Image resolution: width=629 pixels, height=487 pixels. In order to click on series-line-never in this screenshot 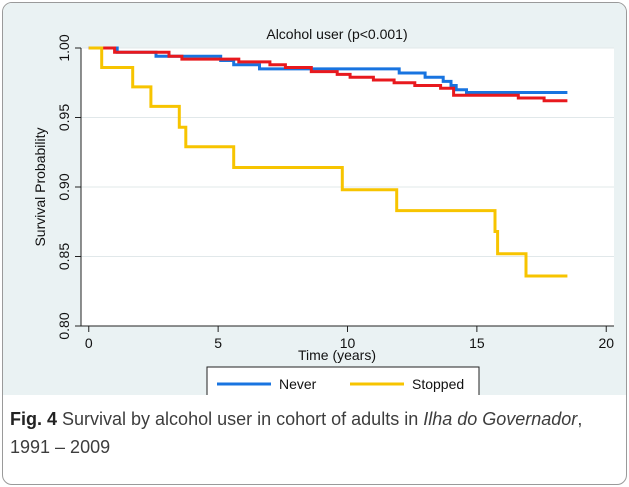, I will do `click(328, 70)`.